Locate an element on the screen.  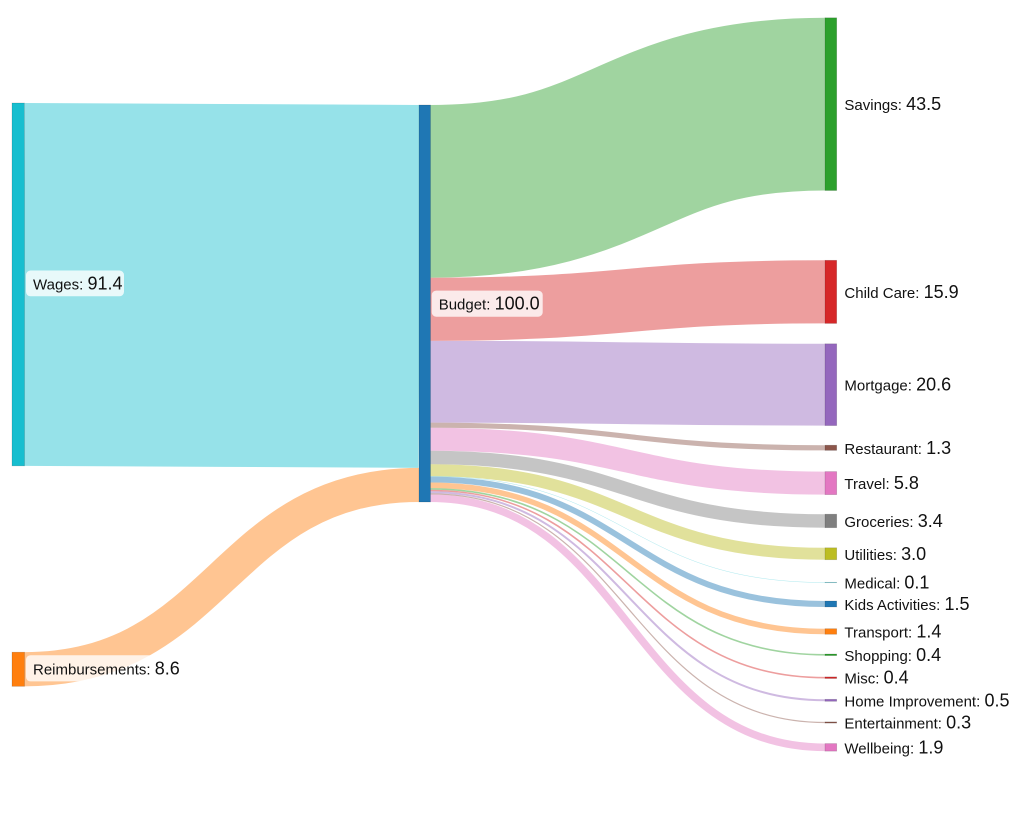
svg-text: Travel: 5.8 is located at coordinates (881, 483).